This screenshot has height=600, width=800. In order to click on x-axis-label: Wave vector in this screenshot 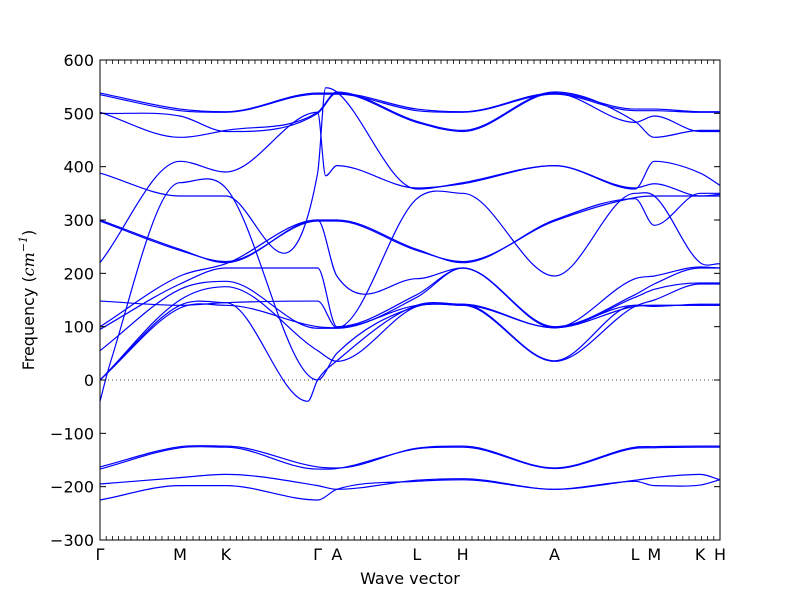, I will do `click(410, 578)`.